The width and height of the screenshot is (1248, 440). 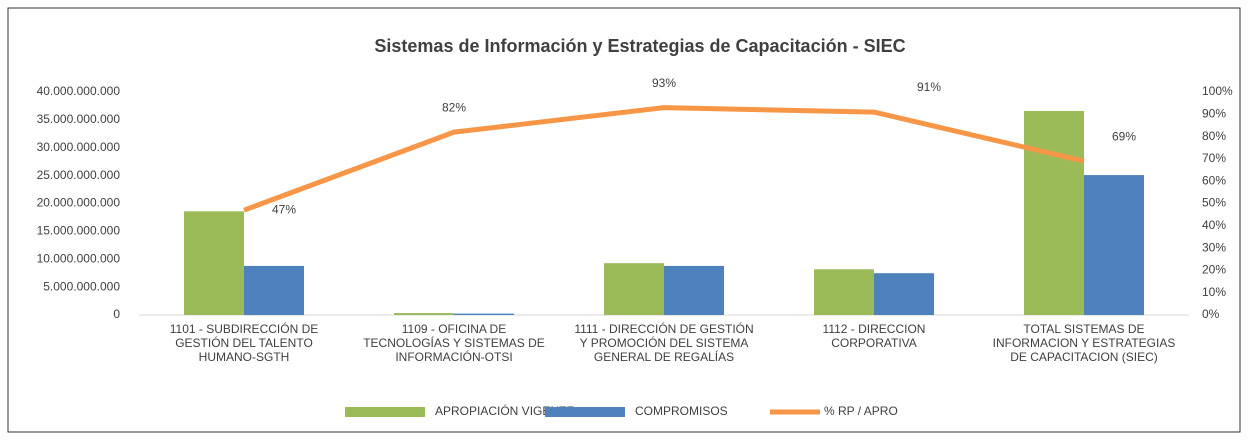 What do you see at coordinates (79, 175) in the screenshot?
I see `y-tick-label: 25.000.000.000` at bounding box center [79, 175].